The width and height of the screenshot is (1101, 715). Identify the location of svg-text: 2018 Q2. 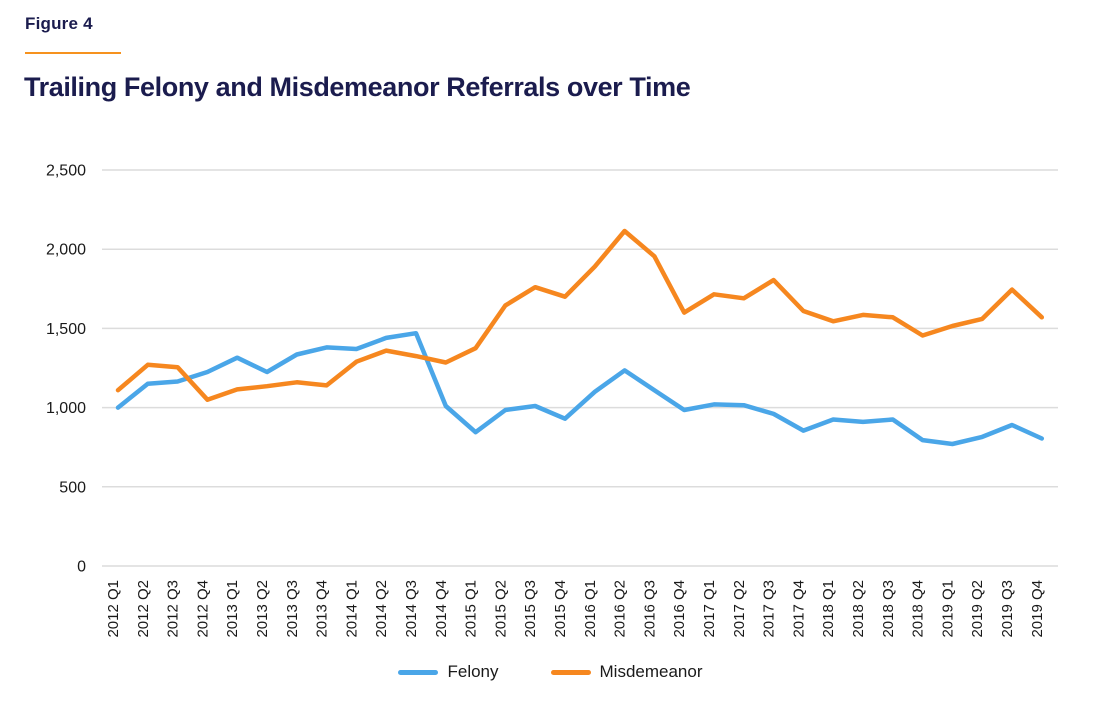
(858, 609).